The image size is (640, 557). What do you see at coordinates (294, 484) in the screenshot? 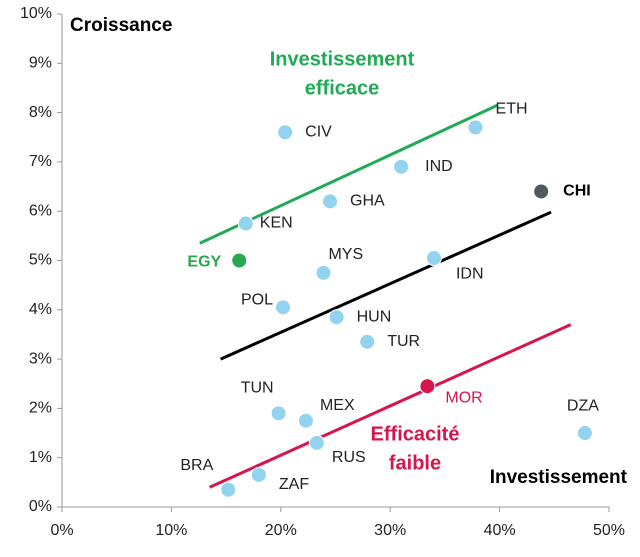
I see `point-label: ZAF` at bounding box center [294, 484].